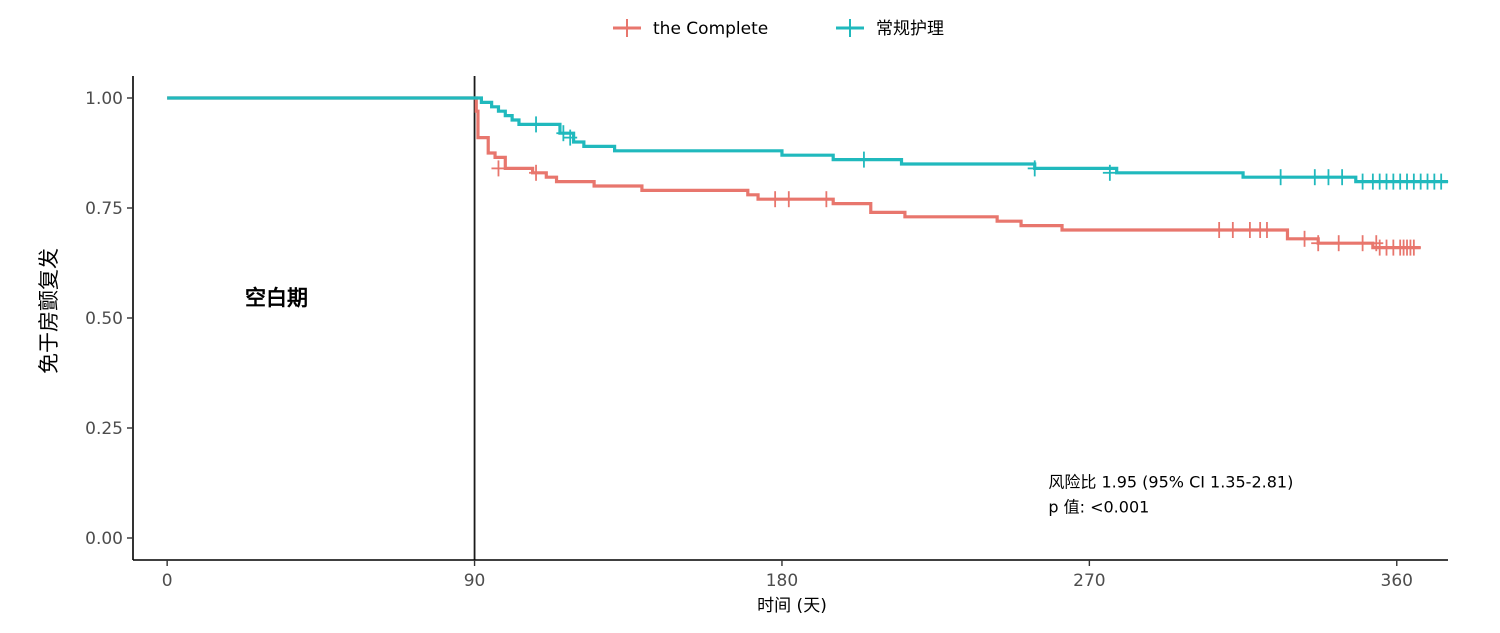  What do you see at coordinates (710, 29) in the screenshot?
I see `legend-label: the Complete` at bounding box center [710, 29].